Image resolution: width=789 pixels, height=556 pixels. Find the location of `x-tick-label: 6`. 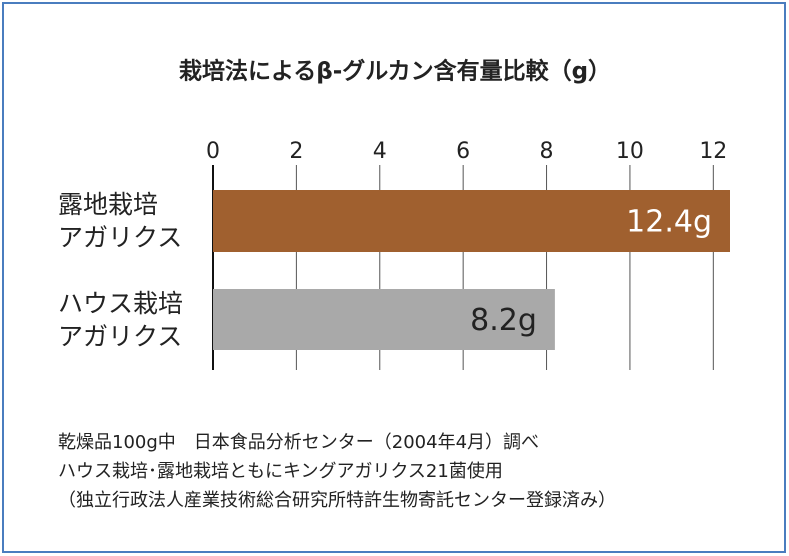

x-tick-label: 6 is located at coordinates (463, 151).